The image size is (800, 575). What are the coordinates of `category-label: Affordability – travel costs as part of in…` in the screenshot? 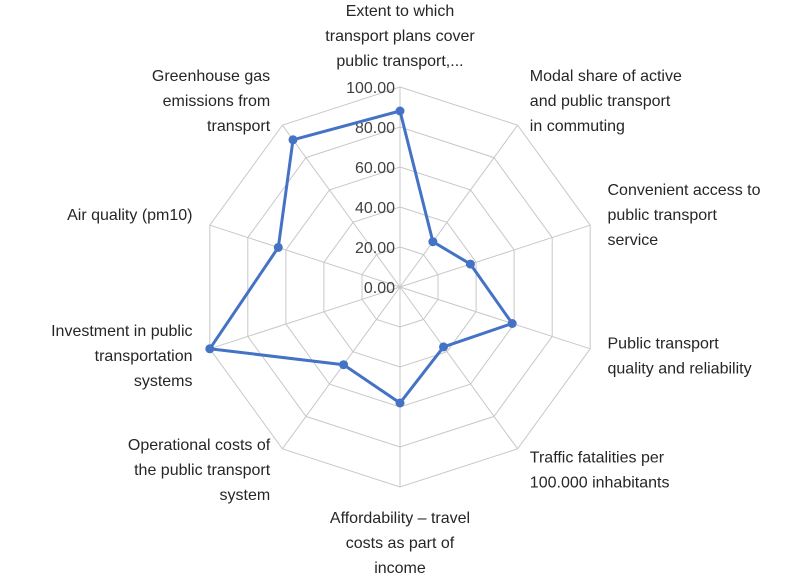 It's located at (400, 542).